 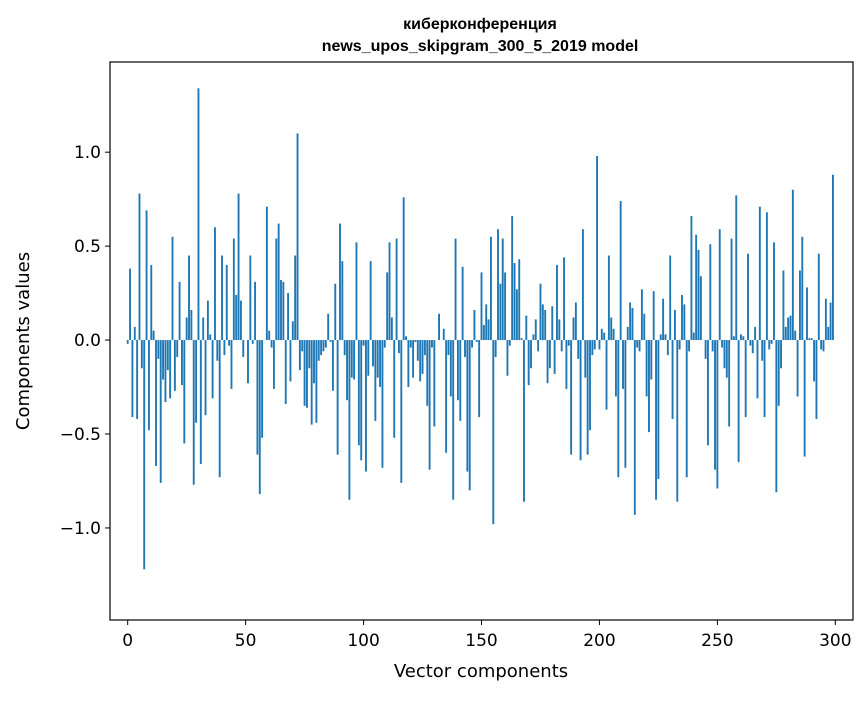 I want to click on chart-title: киберконференция, so click(x=480, y=24).